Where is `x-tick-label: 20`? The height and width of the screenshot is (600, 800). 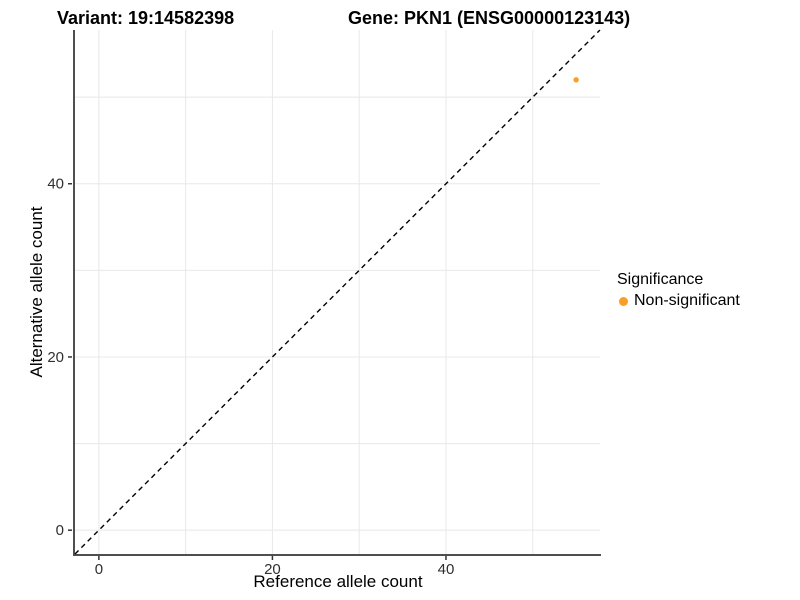
x-tick-label: 20 is located at coordinates (272, 569).